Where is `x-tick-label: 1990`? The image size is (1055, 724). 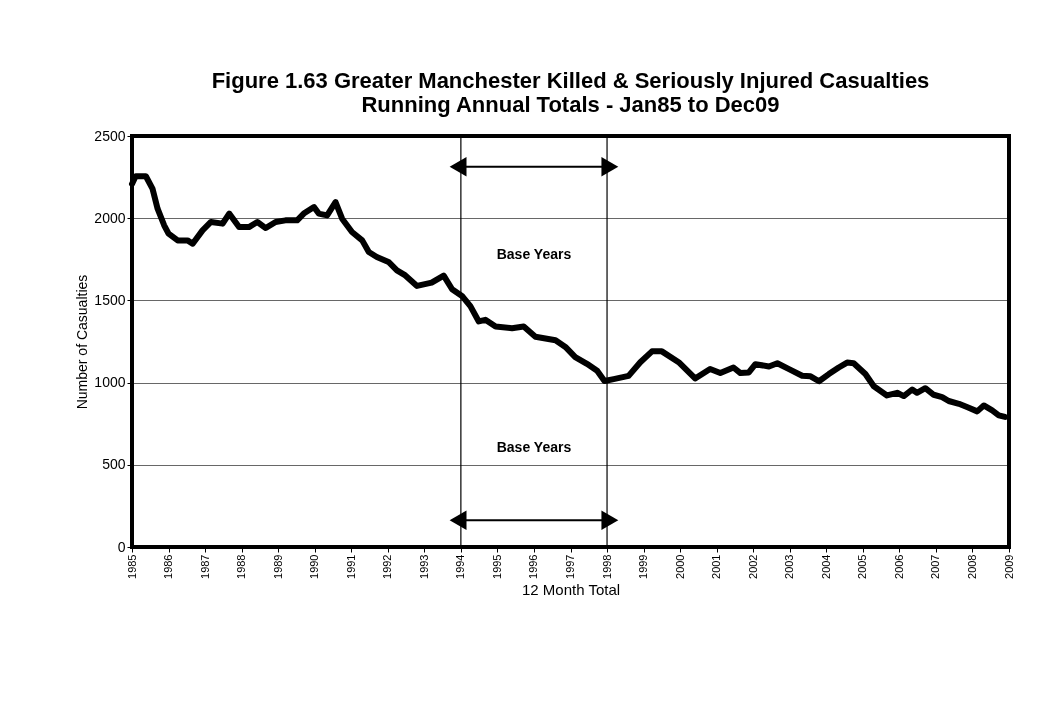
x-tick-label: 1990 is located at coordinates (314, 566).